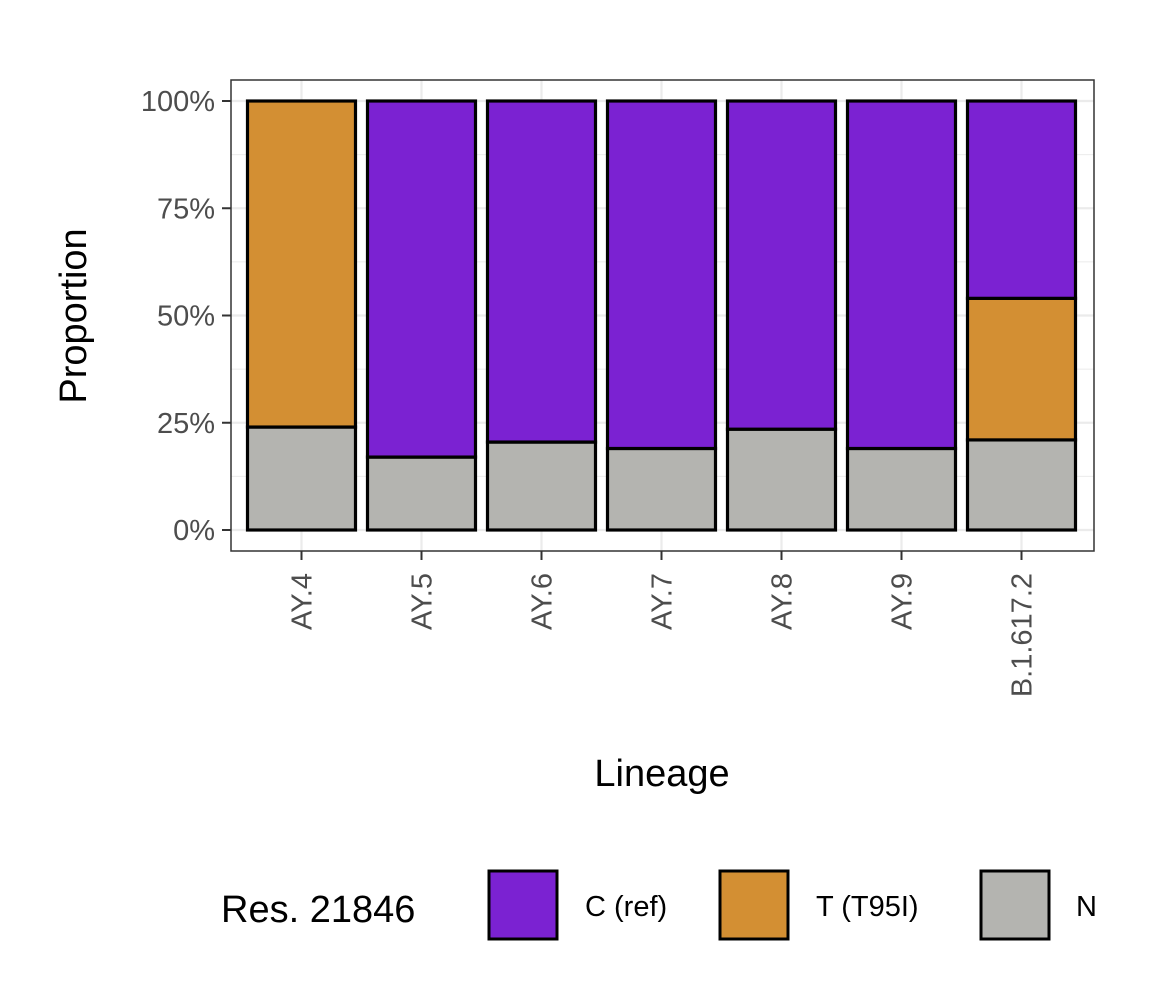  I want to click on x-tick-label: AY.5, so click(423, 601).